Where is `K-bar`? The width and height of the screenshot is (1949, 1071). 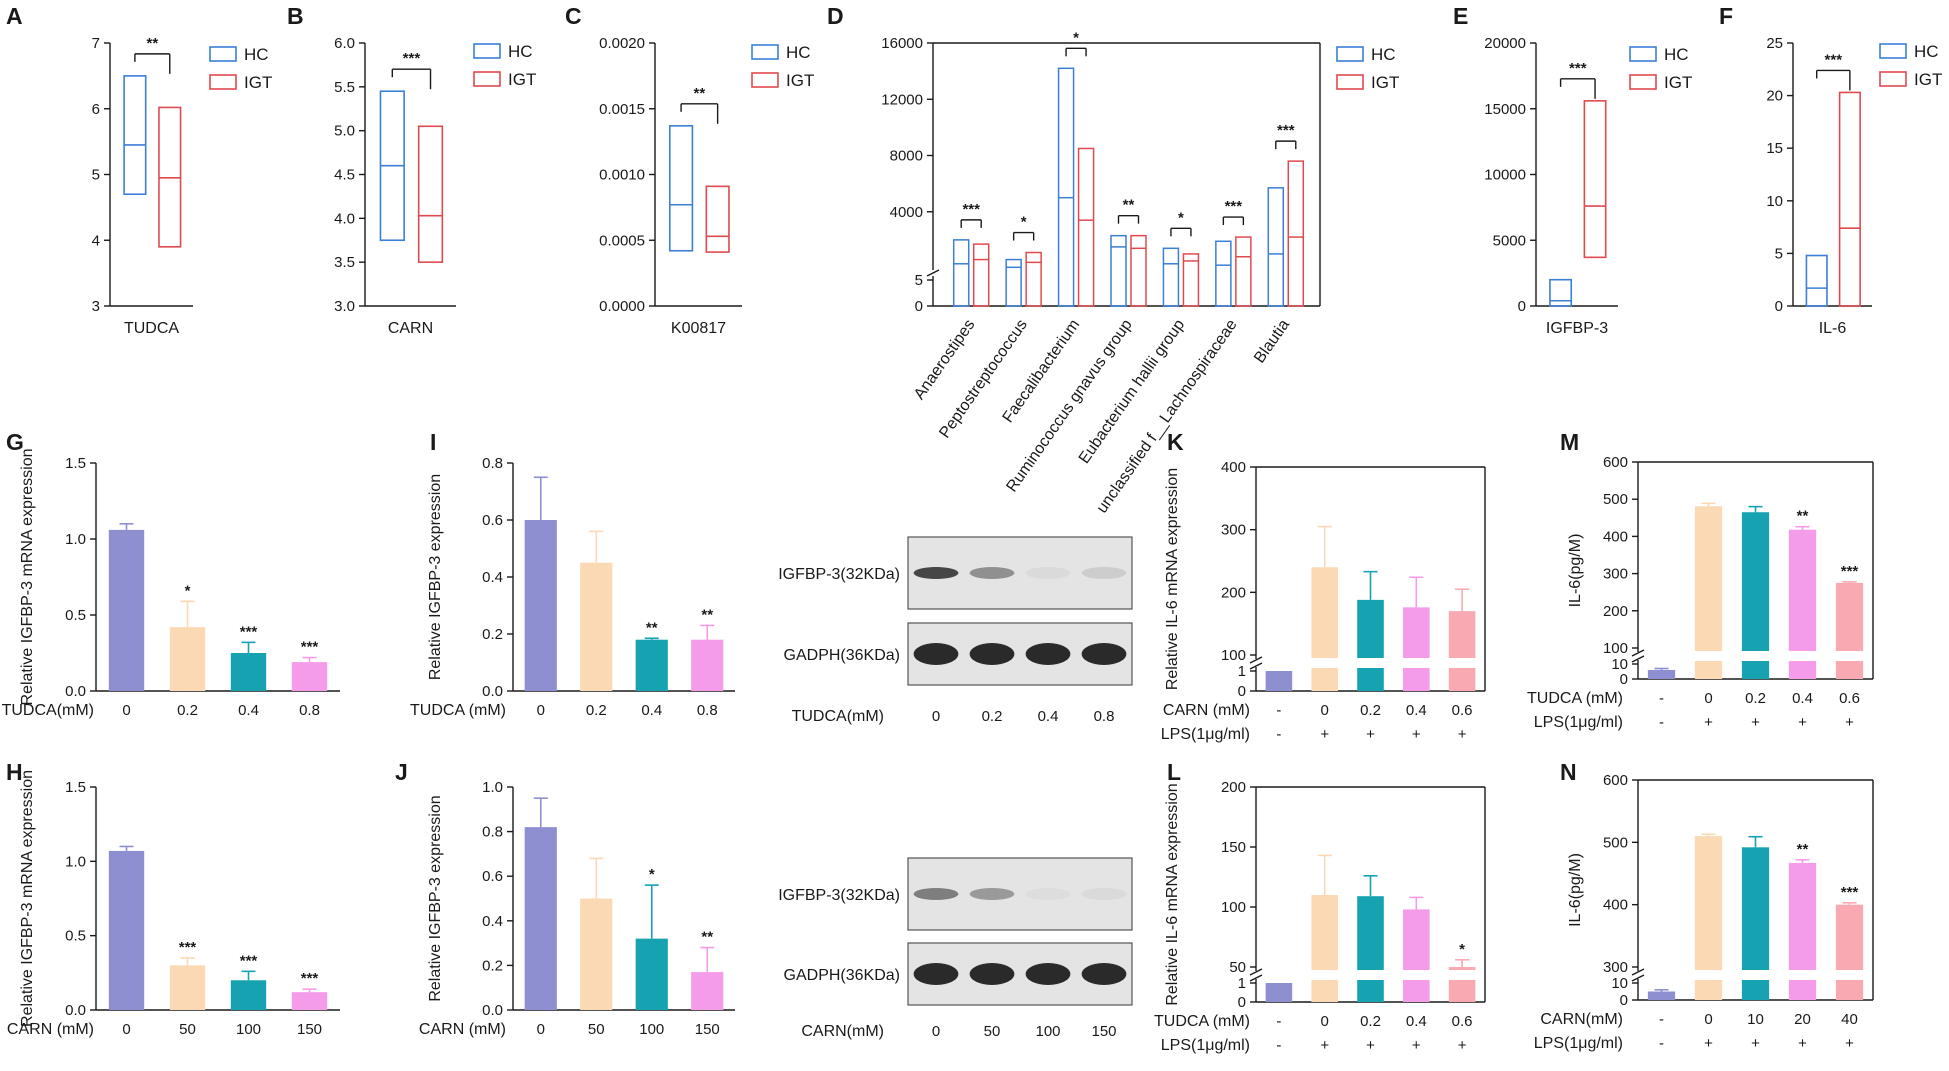
K-bar is located at coordinates (1370, 645).